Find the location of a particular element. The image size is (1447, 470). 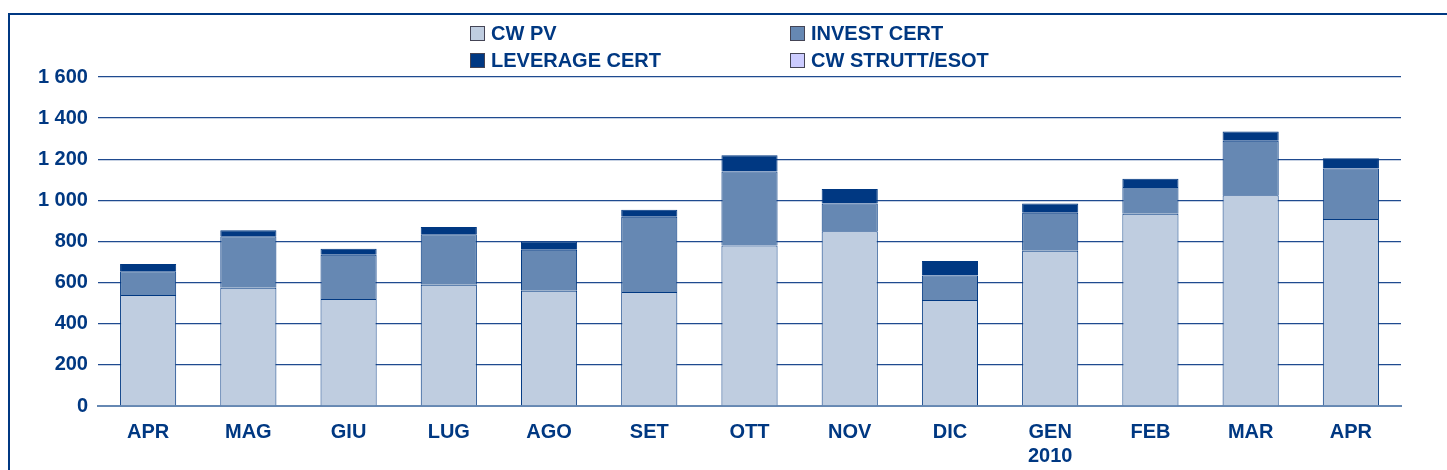

x-tick-label: SET is located at coordinates (649, 430).